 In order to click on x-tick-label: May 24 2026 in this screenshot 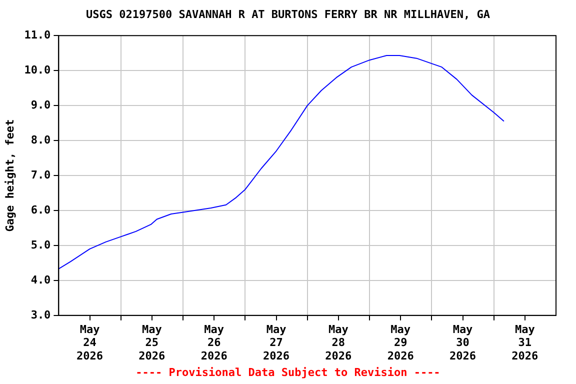, I will do `click(90, 342)`.